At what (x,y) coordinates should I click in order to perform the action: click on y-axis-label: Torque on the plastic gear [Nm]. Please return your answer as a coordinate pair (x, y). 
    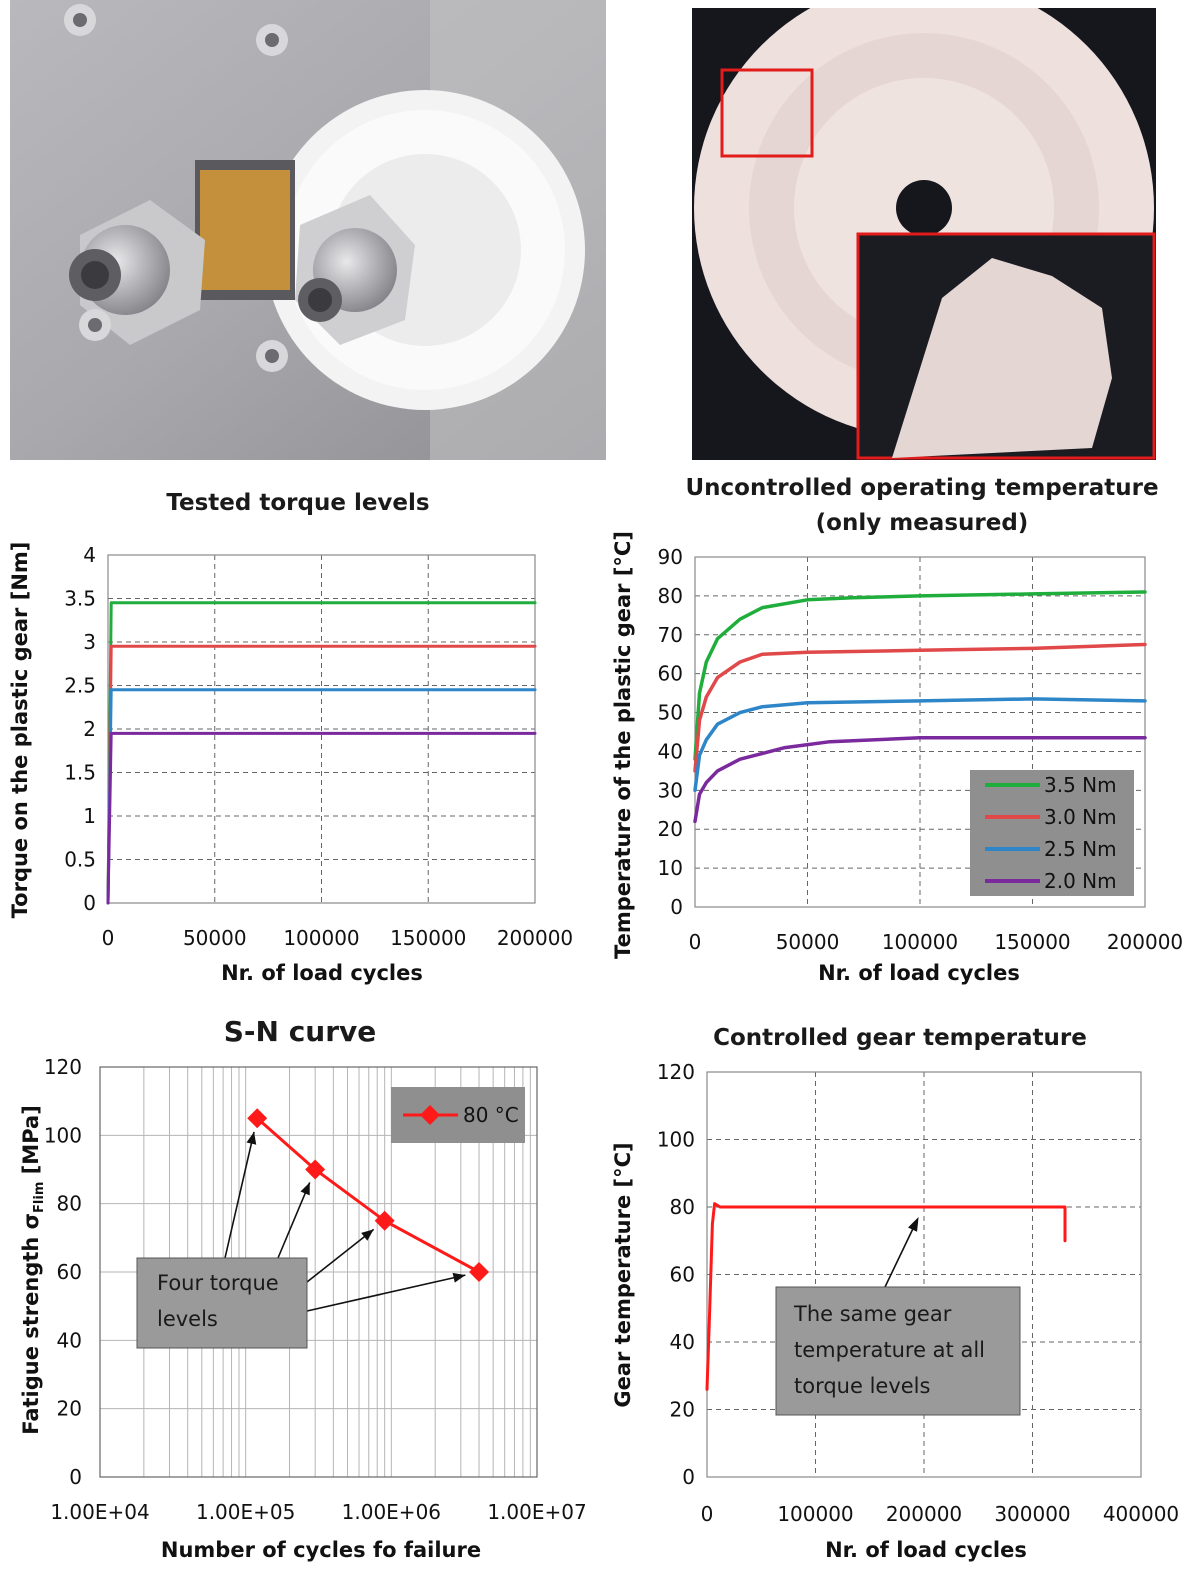
    Looking at the image, I should click on (20, 730).